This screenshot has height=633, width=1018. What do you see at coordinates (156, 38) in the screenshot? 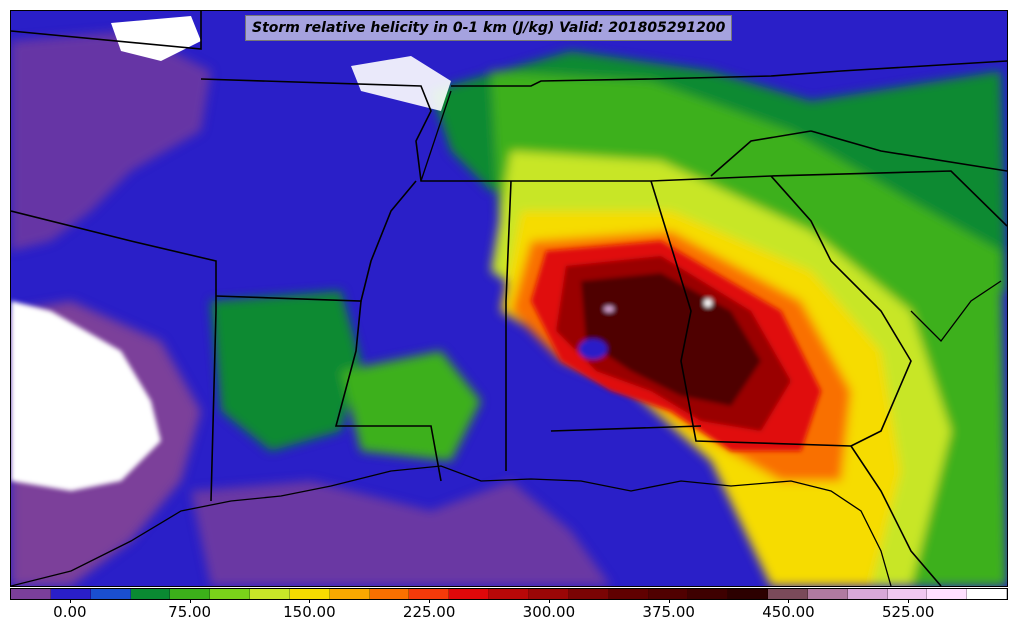
I see `nodata-north` at bounding box center [156, 38].